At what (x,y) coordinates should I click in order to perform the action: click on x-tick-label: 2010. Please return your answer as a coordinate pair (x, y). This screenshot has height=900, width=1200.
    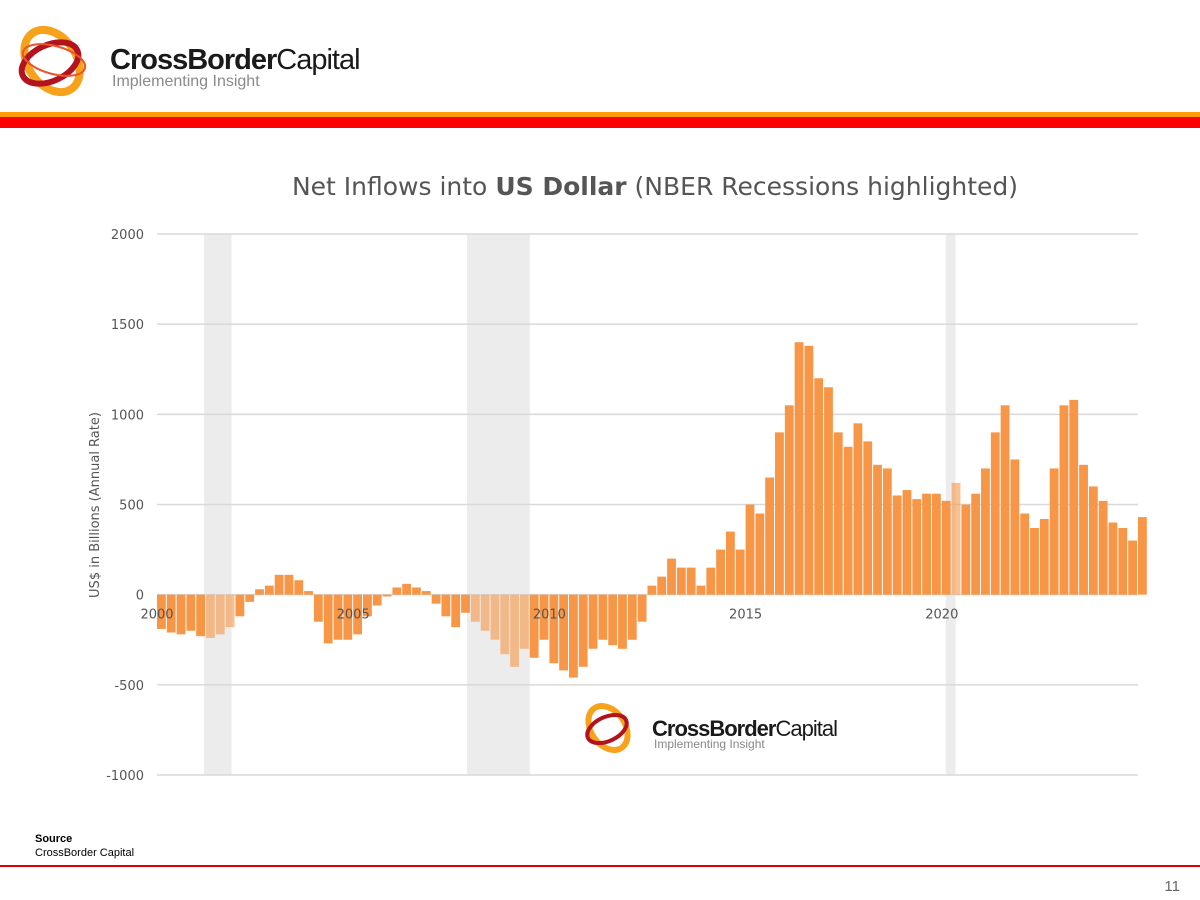
    Looking at the image, I should click on (549, 615).